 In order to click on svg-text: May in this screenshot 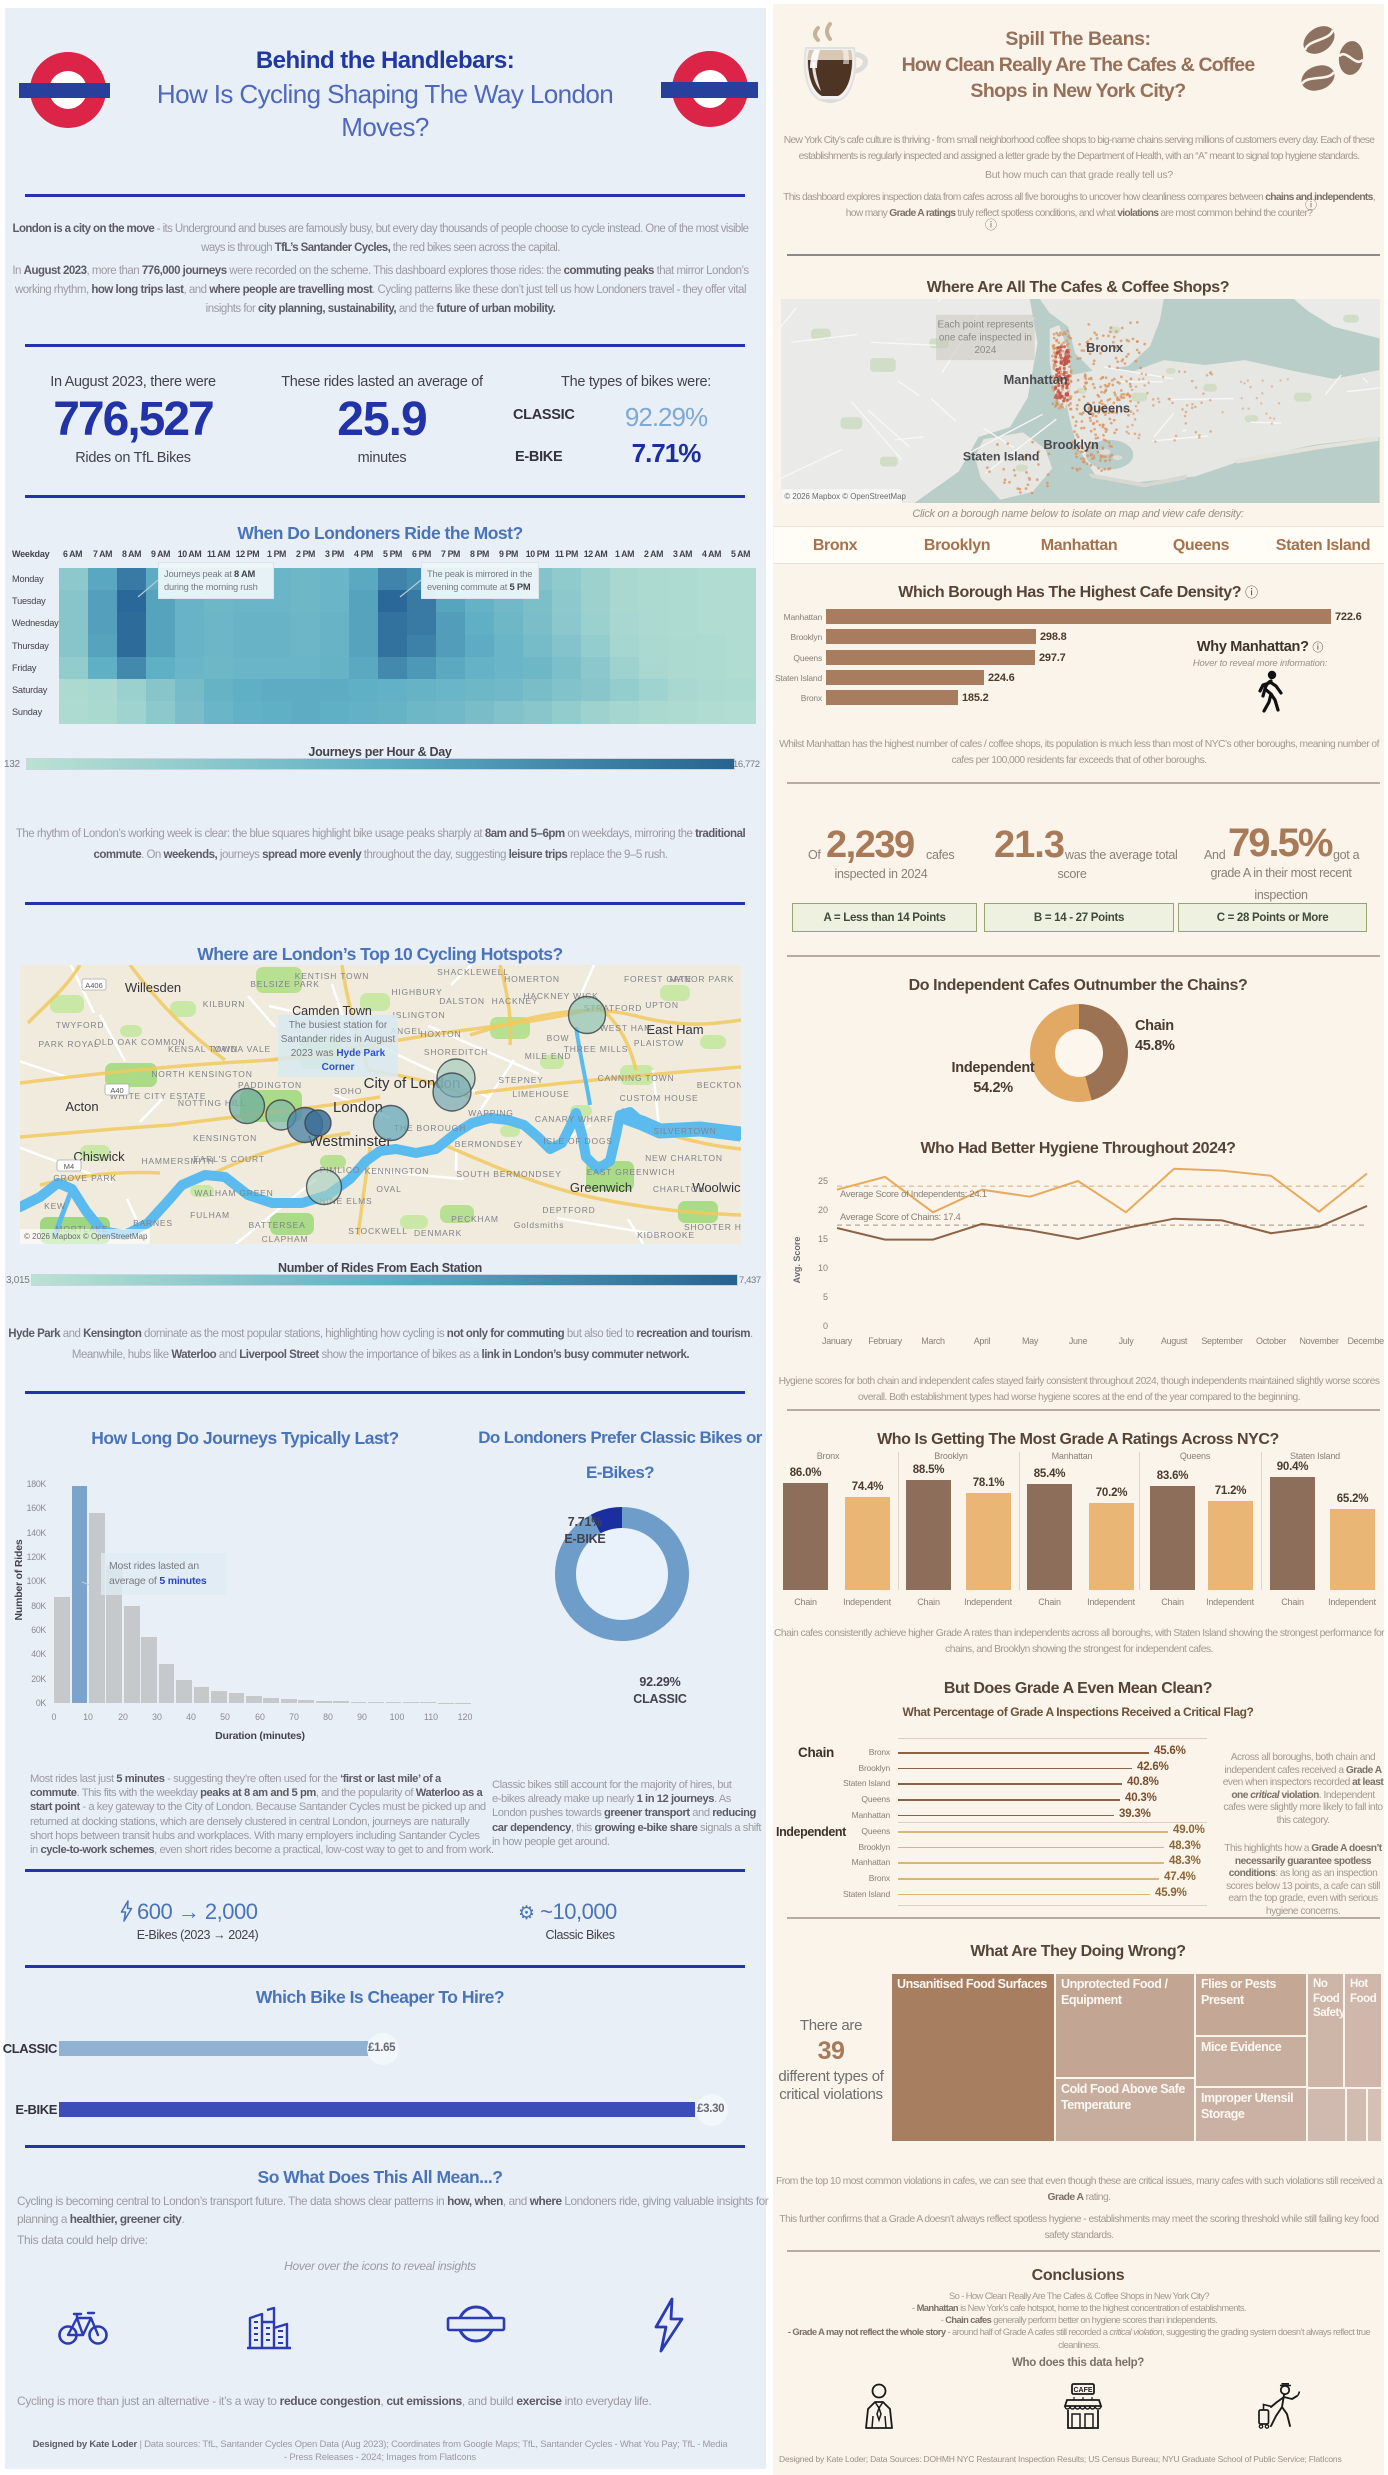, I will do `click(1030, 1341)`.